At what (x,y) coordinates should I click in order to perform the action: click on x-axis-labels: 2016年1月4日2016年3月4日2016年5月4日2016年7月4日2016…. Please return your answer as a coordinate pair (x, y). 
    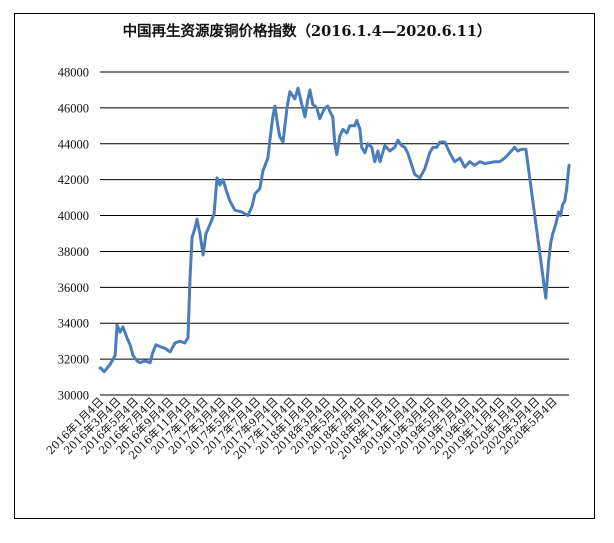
    Looking at the image, I should click on (301, 428).